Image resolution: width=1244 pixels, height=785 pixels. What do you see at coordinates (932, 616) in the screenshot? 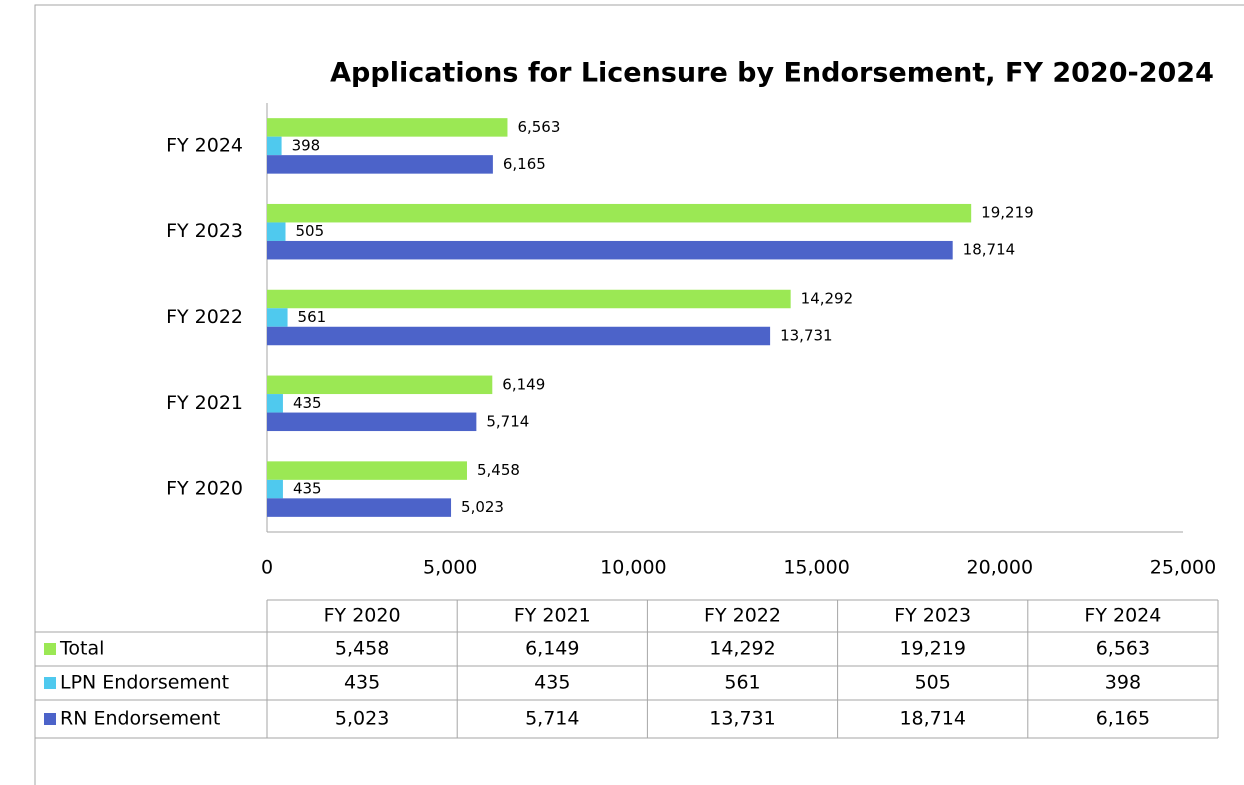
I see `table-header: FY 2023` at bounding box center [932, 616].